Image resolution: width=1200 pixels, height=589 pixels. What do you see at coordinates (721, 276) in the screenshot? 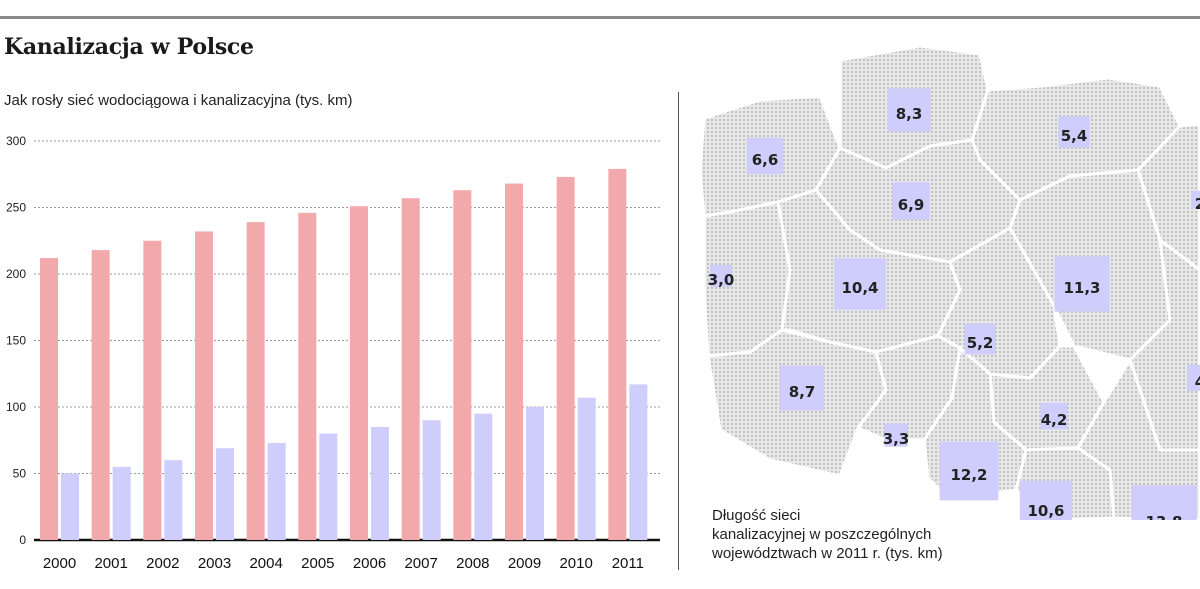
I see `marker-lubuskie` at bounding box center [721, 276].